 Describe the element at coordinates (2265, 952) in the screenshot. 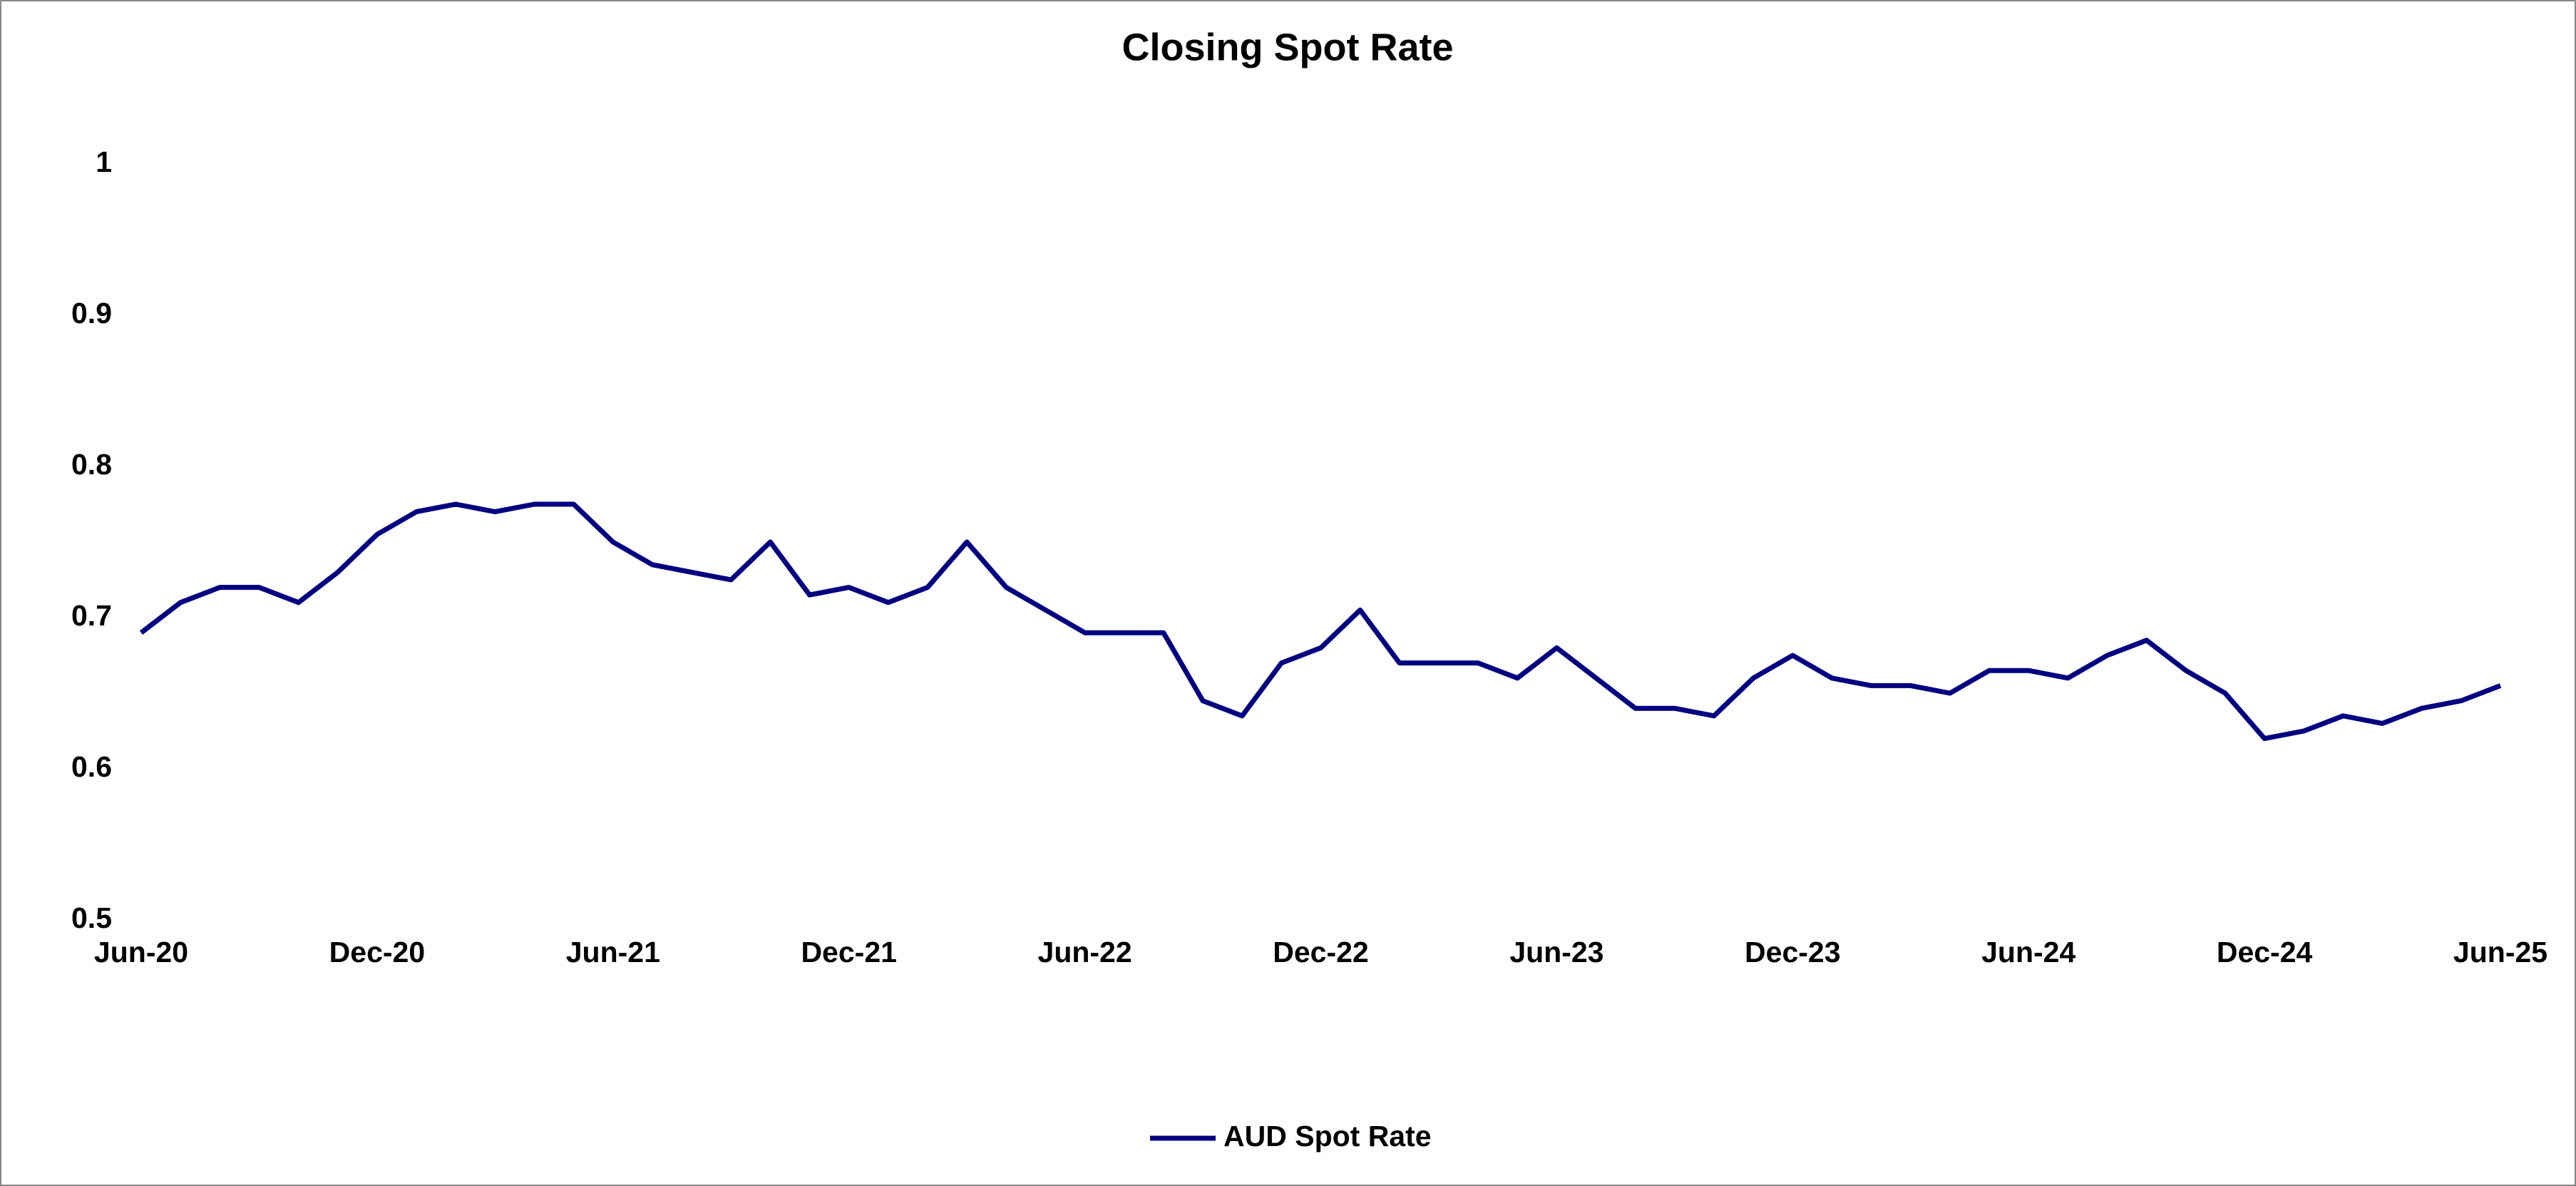

I see `x-tick-label: Dec-24` at that location.